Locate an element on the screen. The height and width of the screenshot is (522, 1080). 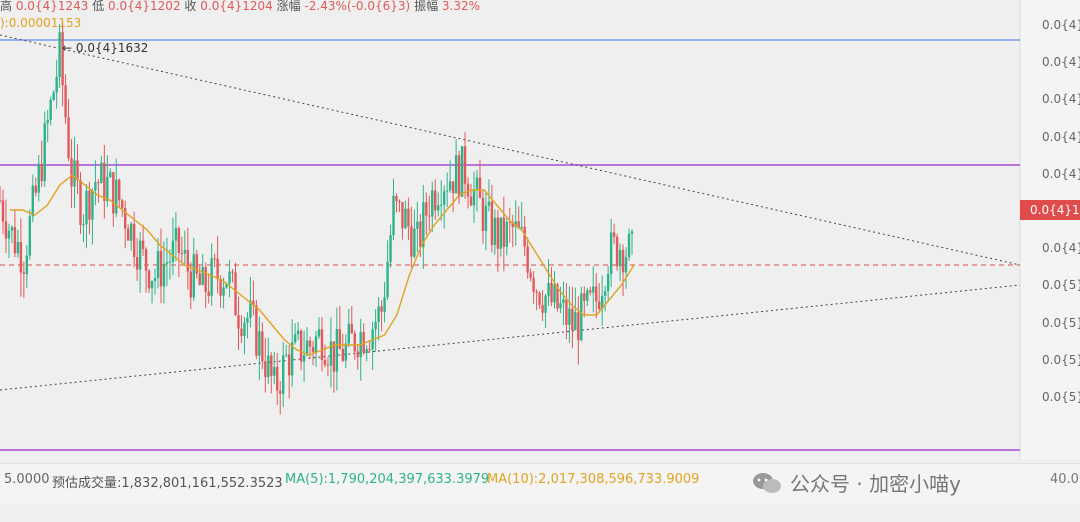
estimated-volume: 预估成交量:1,832,801,161,552.3523 is located at coordinates (167, 483).